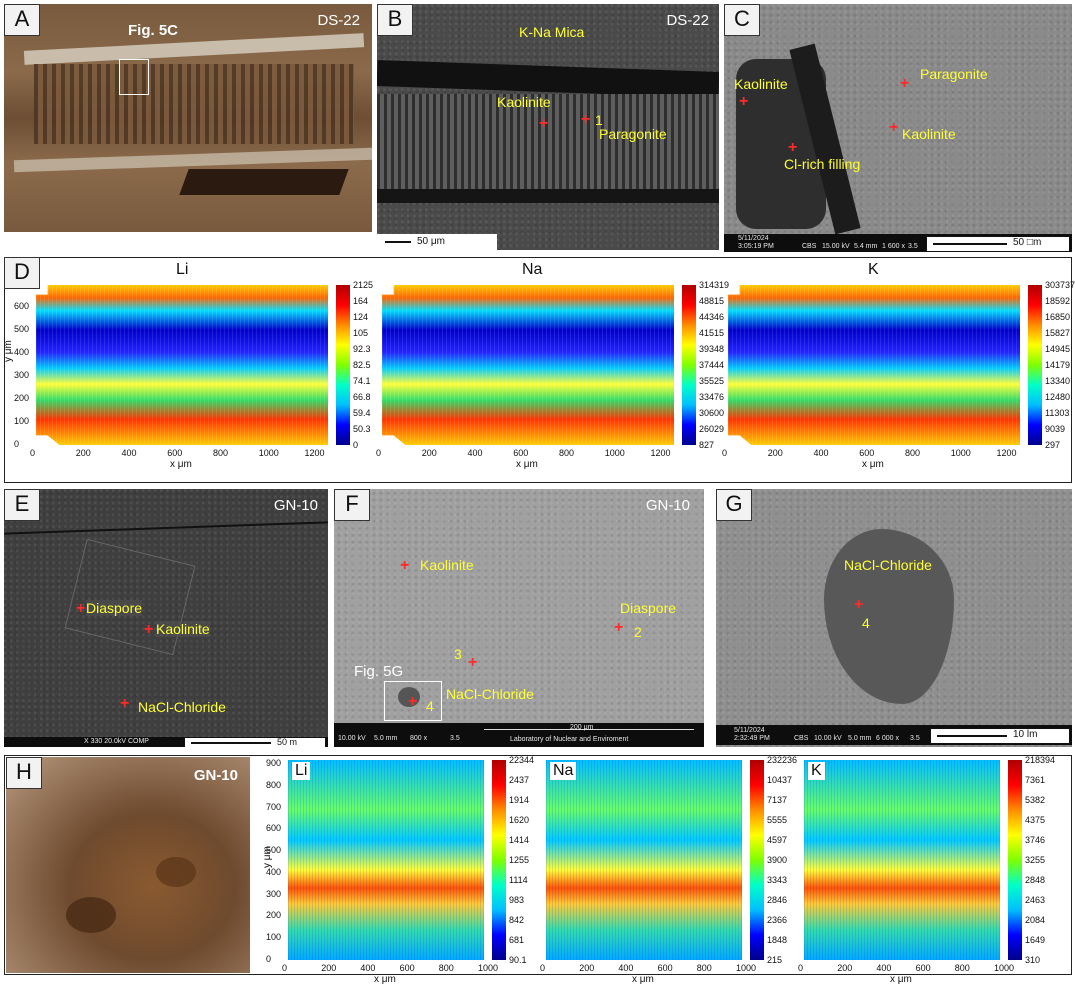 This screenshot has height=985, width=1075. What do you see at coordinates (859, 604) in the screenshot?
I see `point-marker-4-g: +` at bounding box center [859, 604].